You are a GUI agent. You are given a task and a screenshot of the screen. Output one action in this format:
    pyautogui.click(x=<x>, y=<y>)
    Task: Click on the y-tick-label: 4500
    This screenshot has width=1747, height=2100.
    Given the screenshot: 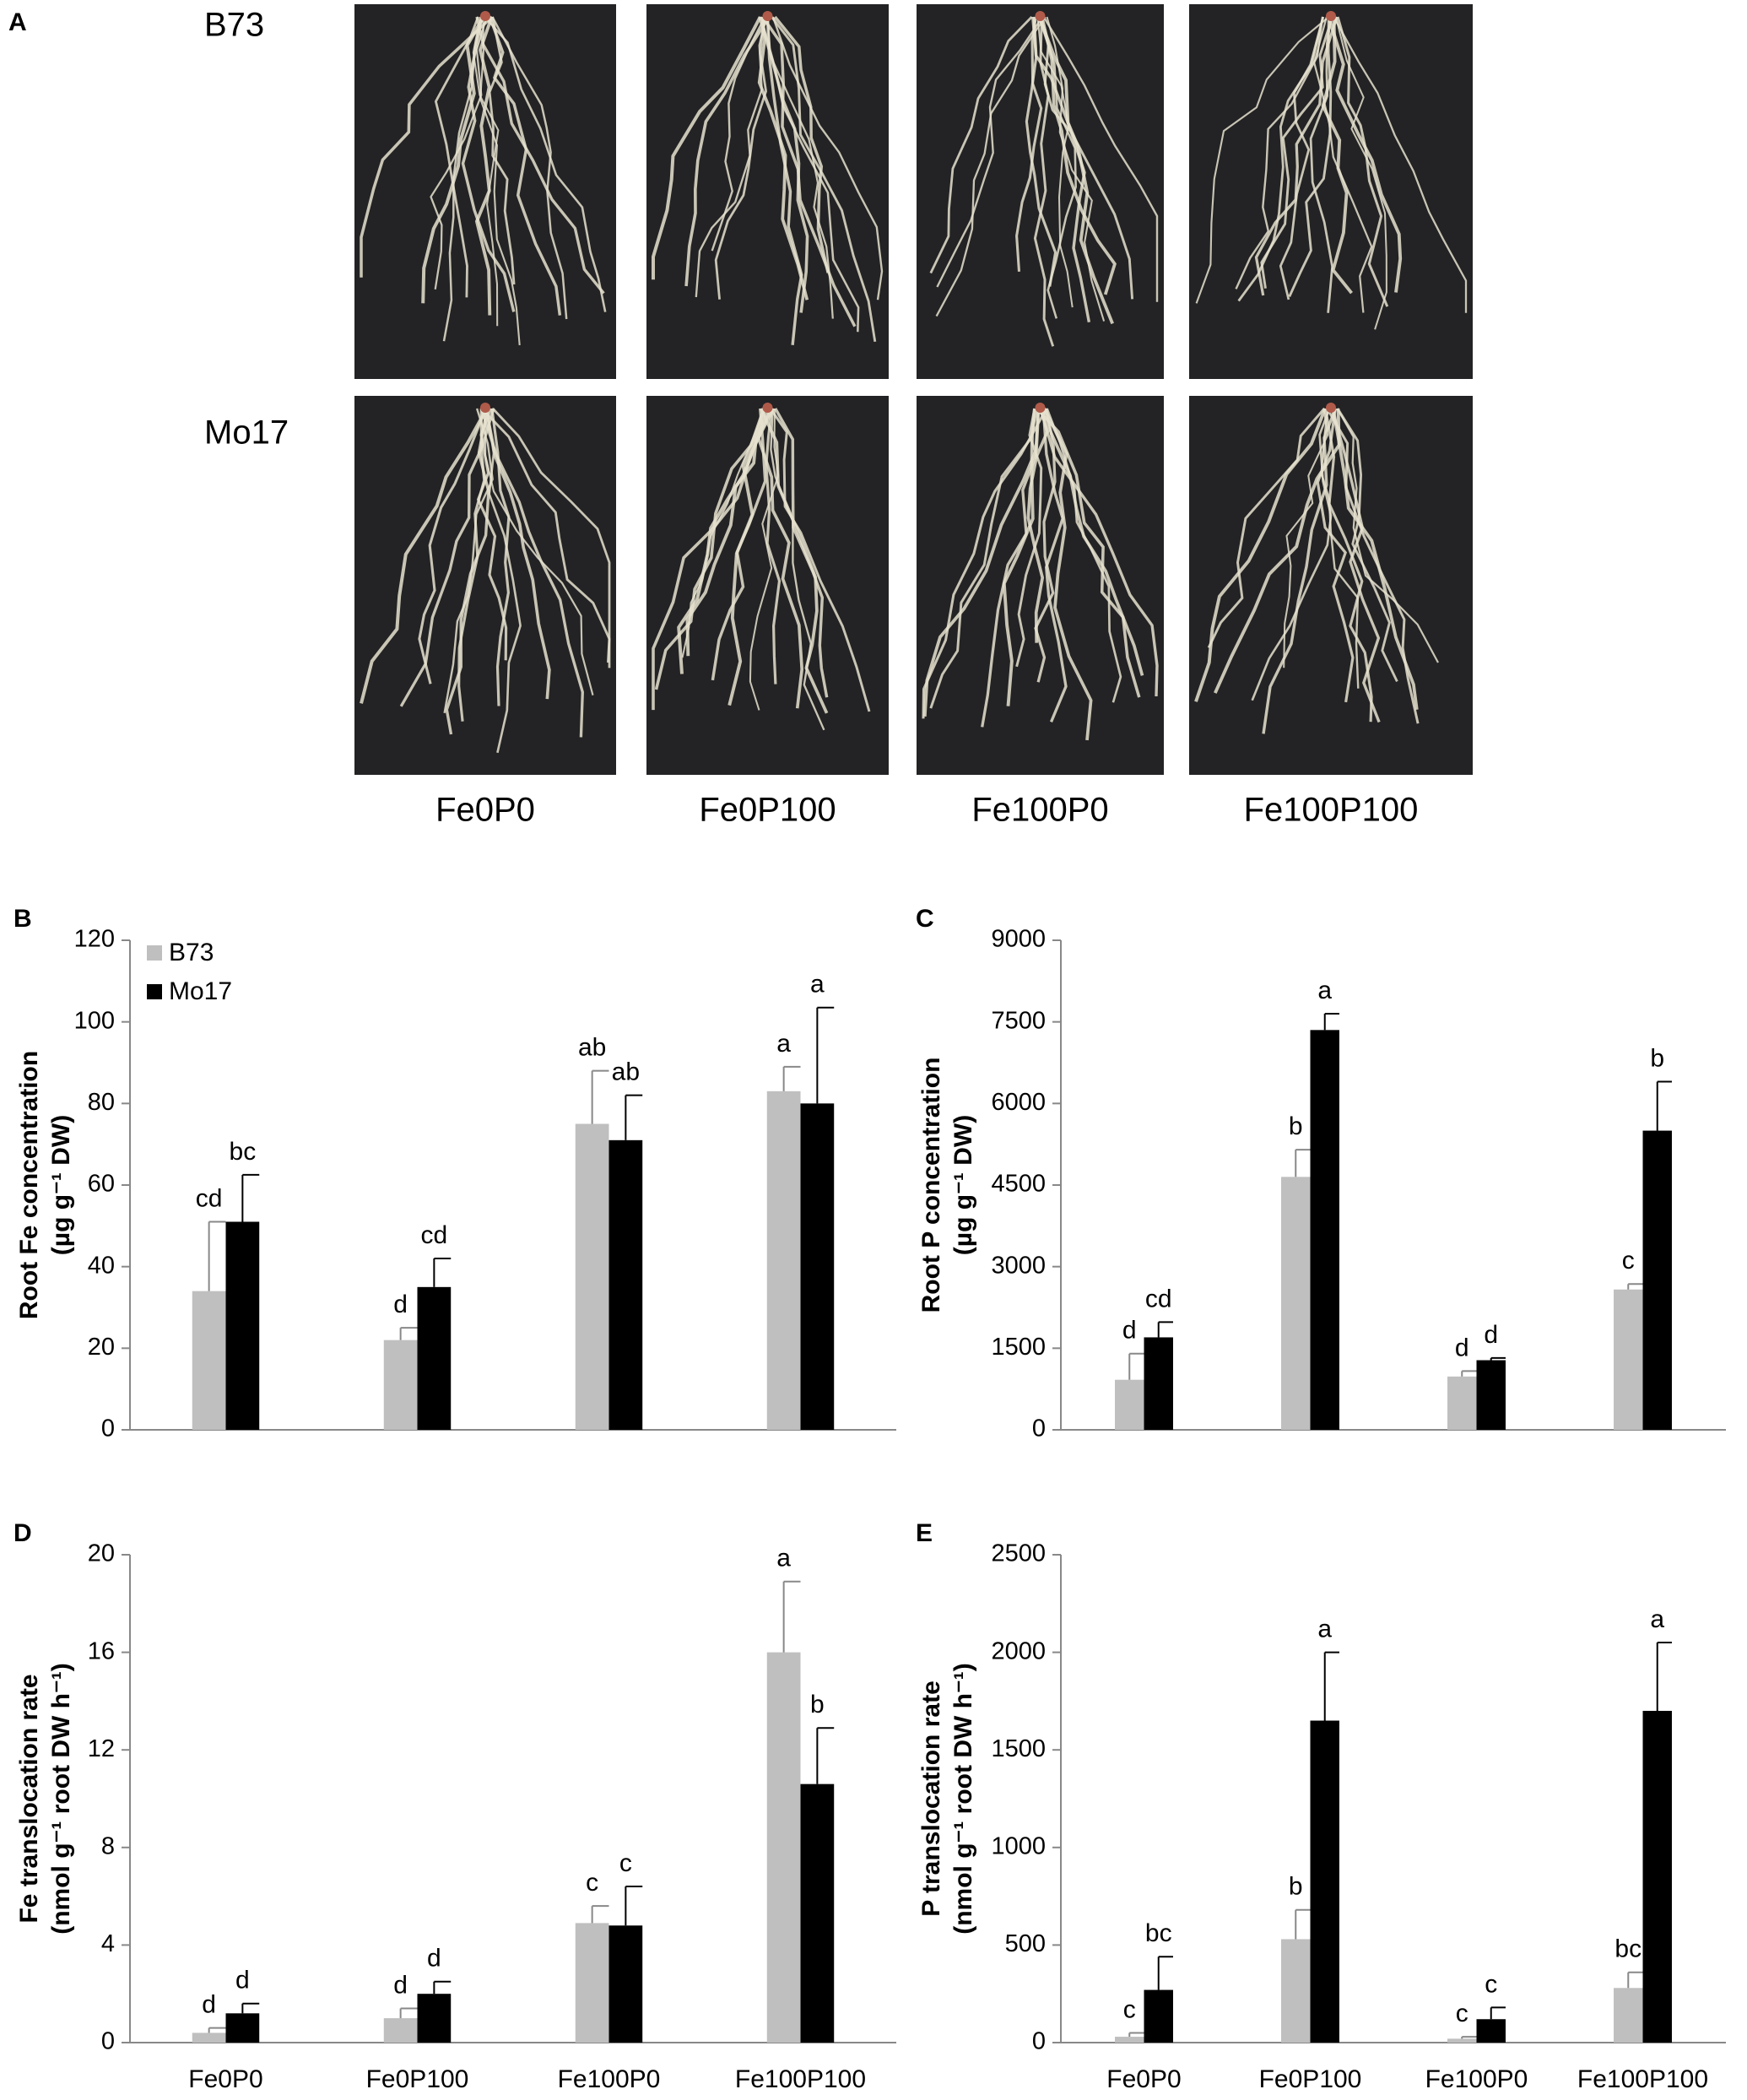 What is the action you would take?
    pyautogui.click(x=1018, y=1184)
    